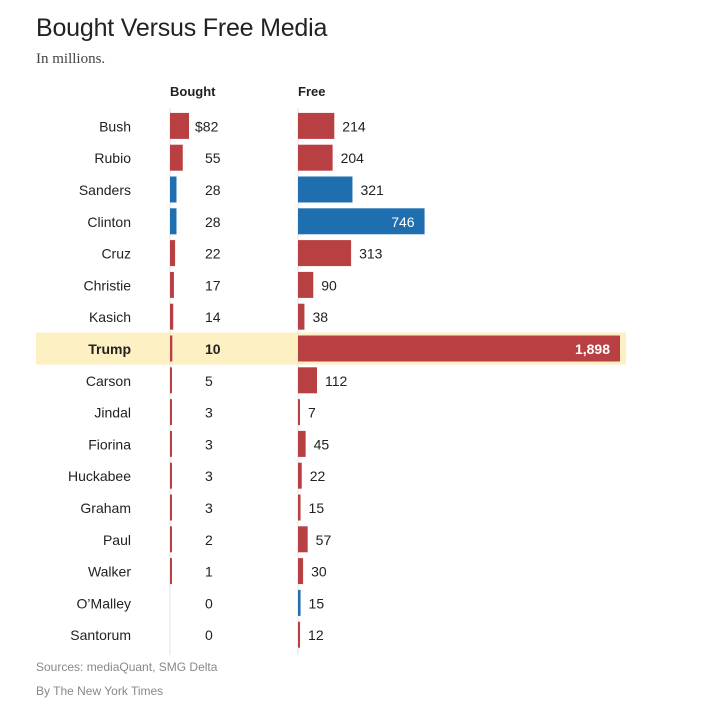 The height and width of the screenshot is (713, 714). Describe the element at coordinates (100, 691) in the screenshot. I see `credit-note: By The New York Times` at that location.